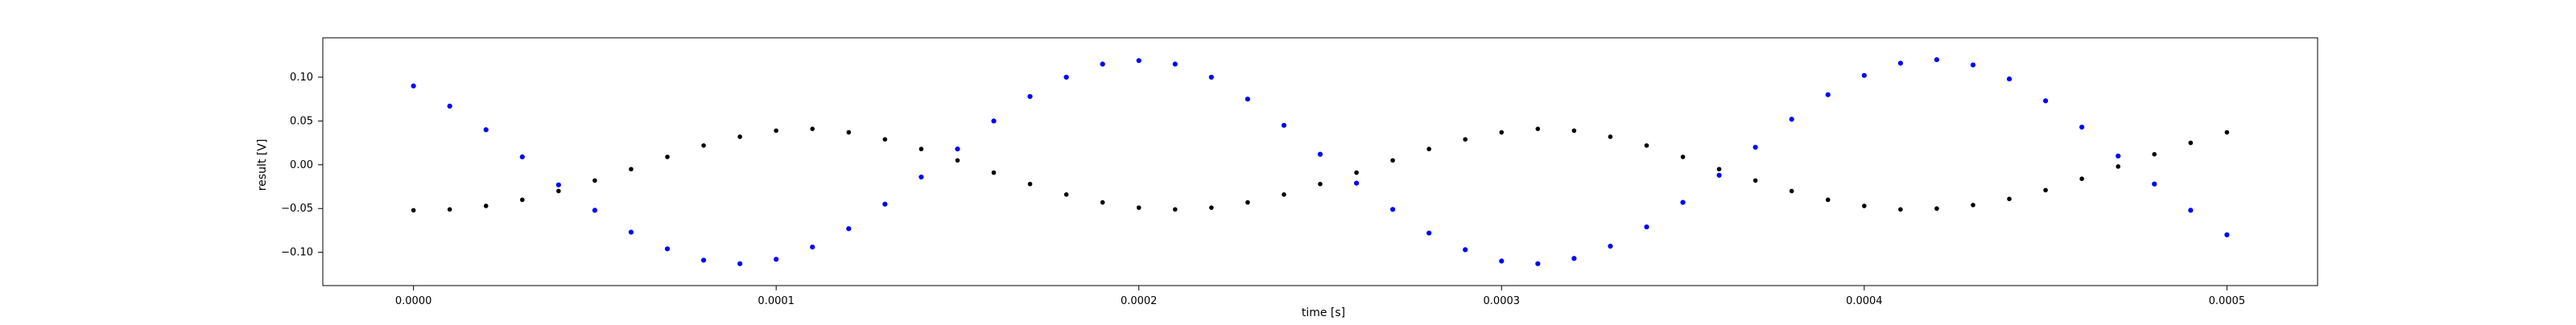 The width and height of the screenshot is (2576, 325). What do you see at coordinates (297, 209) in the screenshot?
I see `y-axis-tick-label: −0.05` at bounding box center [297, 209].